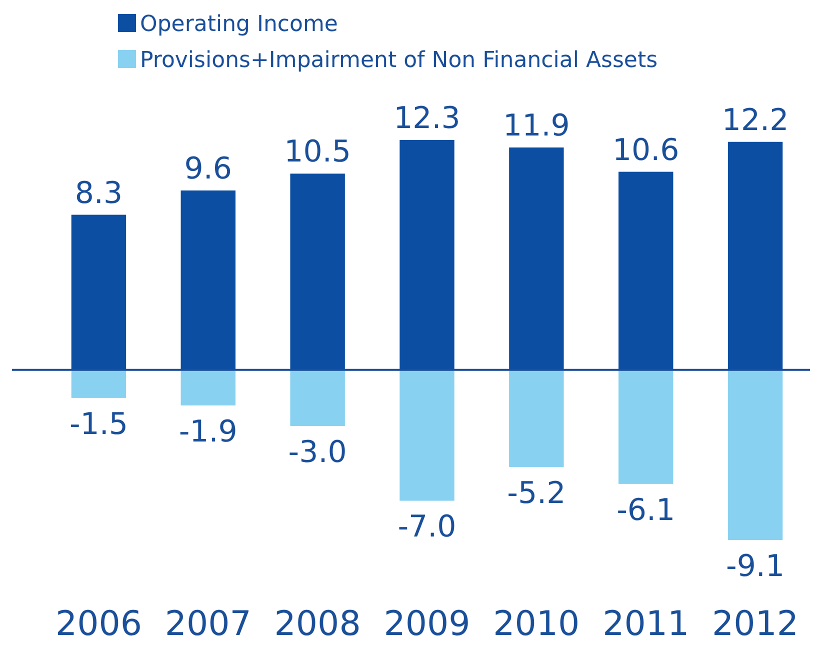  What do you see at coordinates (317, 152) in the screenshot?
I see `data-label: 10.5` at bounding box center [317, 152].